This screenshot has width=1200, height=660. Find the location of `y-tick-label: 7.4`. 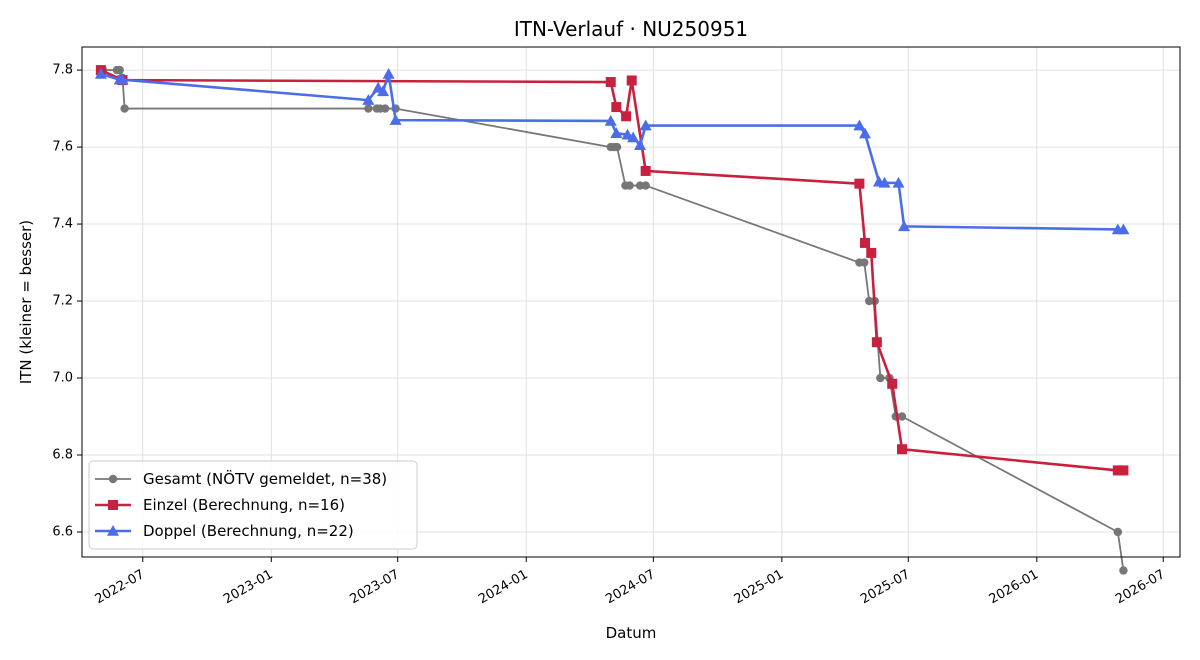

y-tick-label: 7.4 is located at coordinates (62, 224).